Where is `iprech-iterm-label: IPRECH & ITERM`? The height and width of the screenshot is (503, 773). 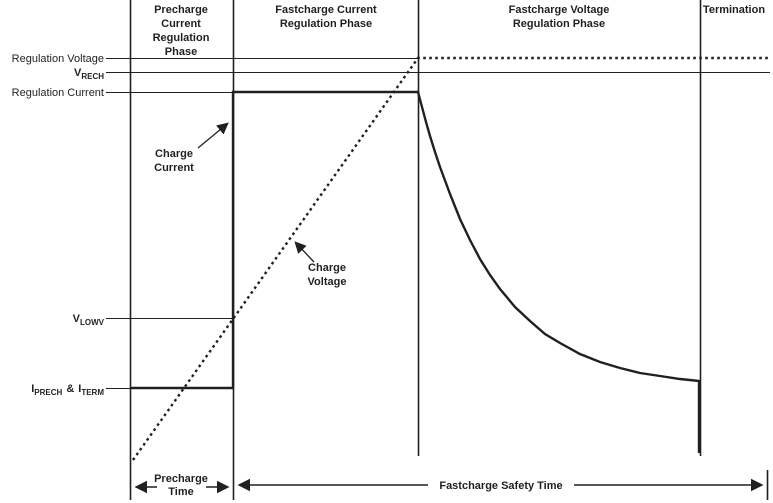
iprech-iterm-label: IPRECH & ITERM is located at coordinates (67, 390).